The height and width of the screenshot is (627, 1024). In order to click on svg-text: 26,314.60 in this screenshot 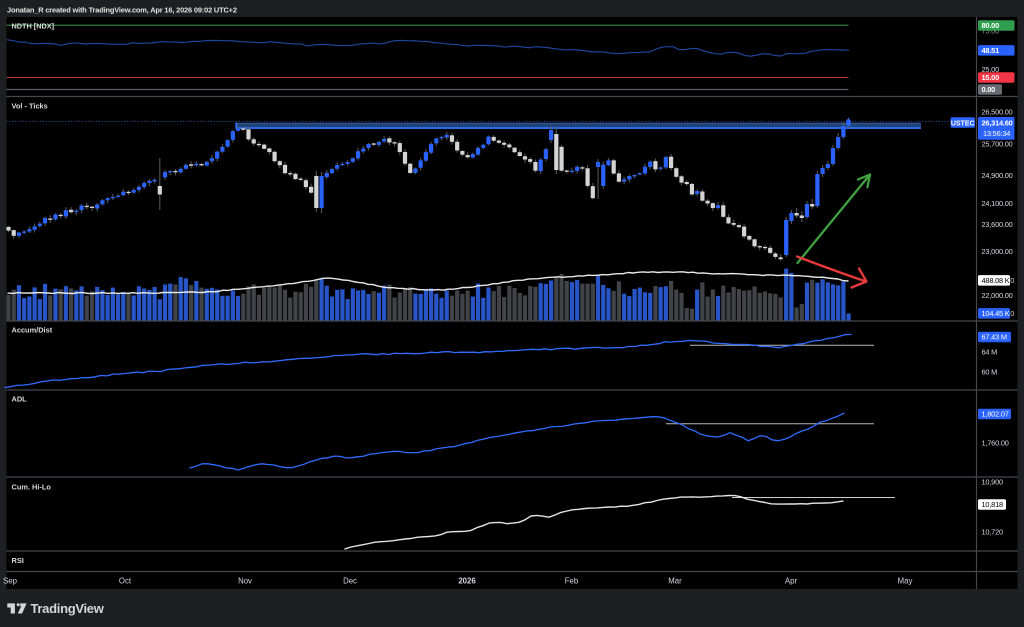, I will do `click(997, 123)`.